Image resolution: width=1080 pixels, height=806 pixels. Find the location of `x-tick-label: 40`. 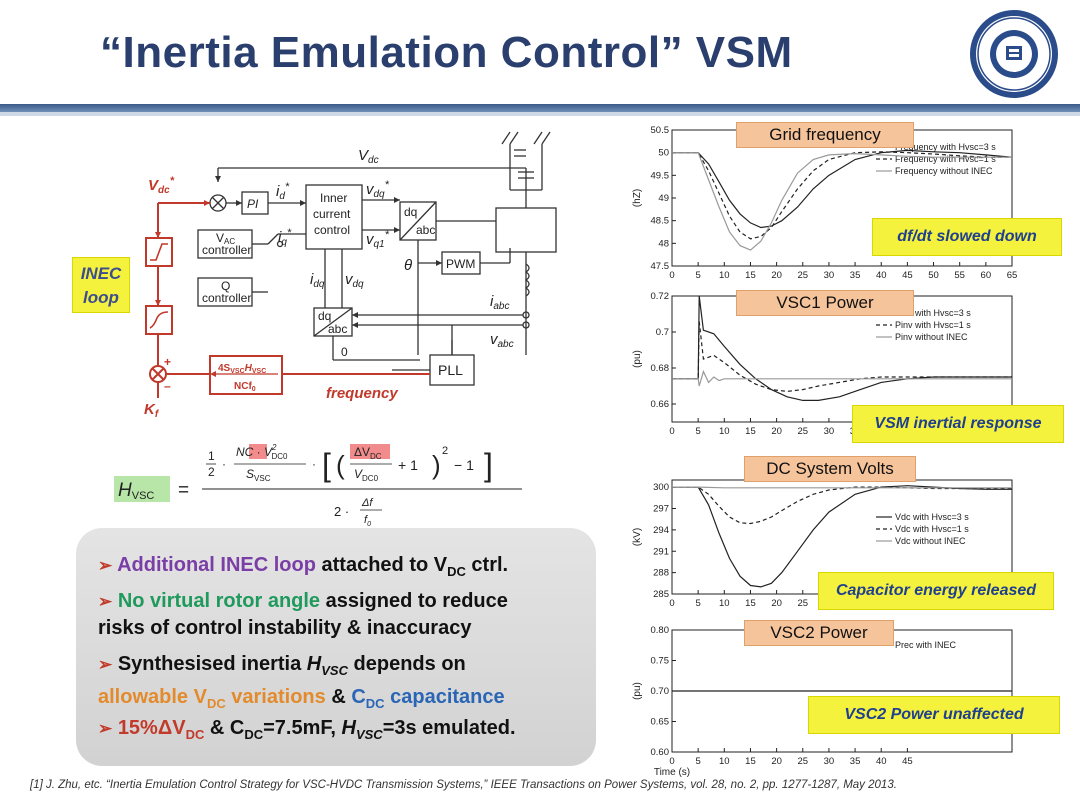

x-tick-label: 40 is located at coordinates (881, 275).